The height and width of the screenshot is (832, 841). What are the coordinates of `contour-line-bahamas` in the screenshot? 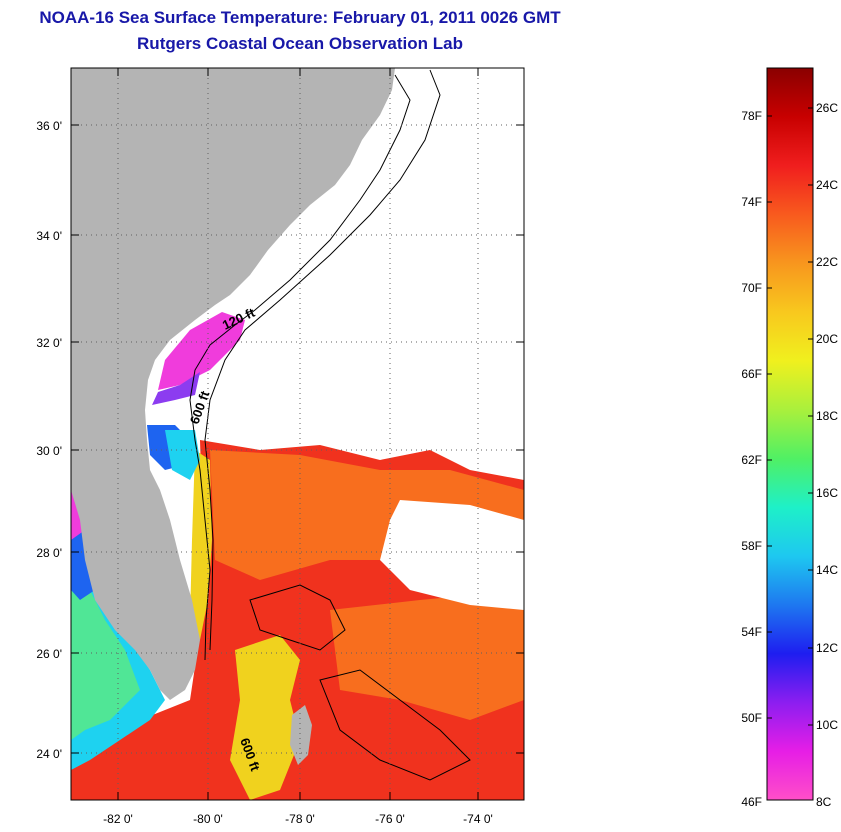 It's located at (297, 617).